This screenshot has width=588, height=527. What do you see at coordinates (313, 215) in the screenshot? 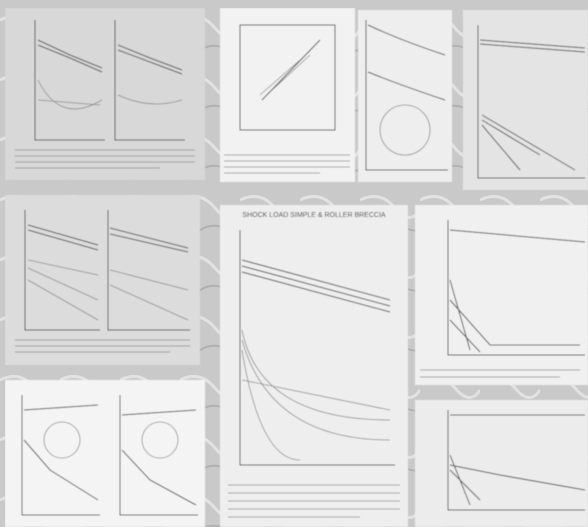
I see `panel-title: SHOCK LOAD SIMPLE & ROLLER BRECCIA` at bounding box center [313, 215].